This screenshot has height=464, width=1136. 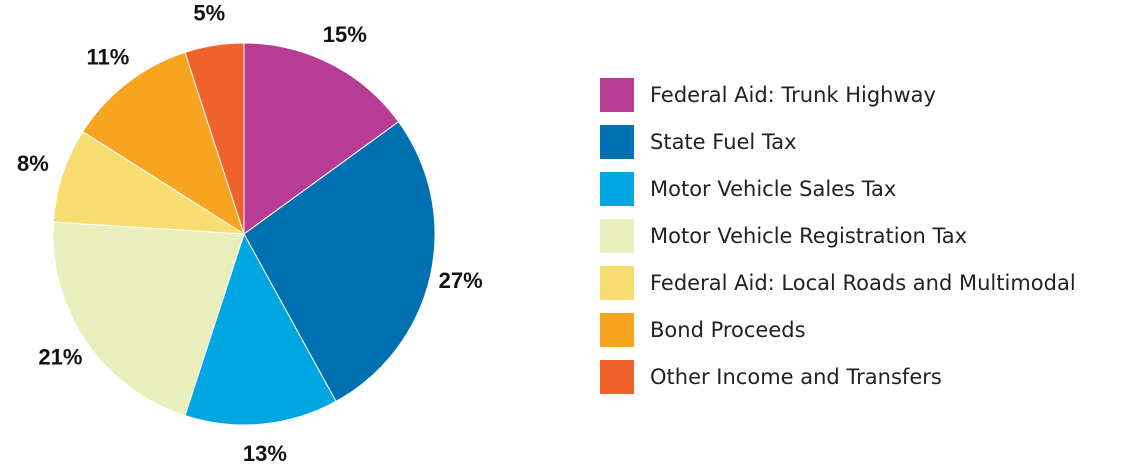 What do you see at coordinates (723, 142) in the screenshot?
I see `legend-label: State Fuel Tax` at bounding box center [723, 142].